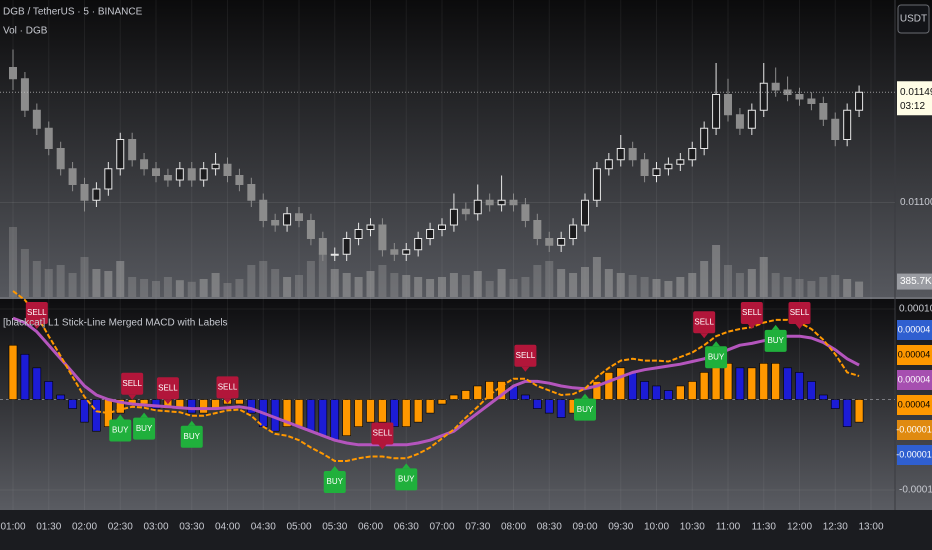 This screenshot has width=932, height=550. Describe the element at coordinates (799, 527) in the screenshot. I see `x-tick-label: 12:00` at that location.